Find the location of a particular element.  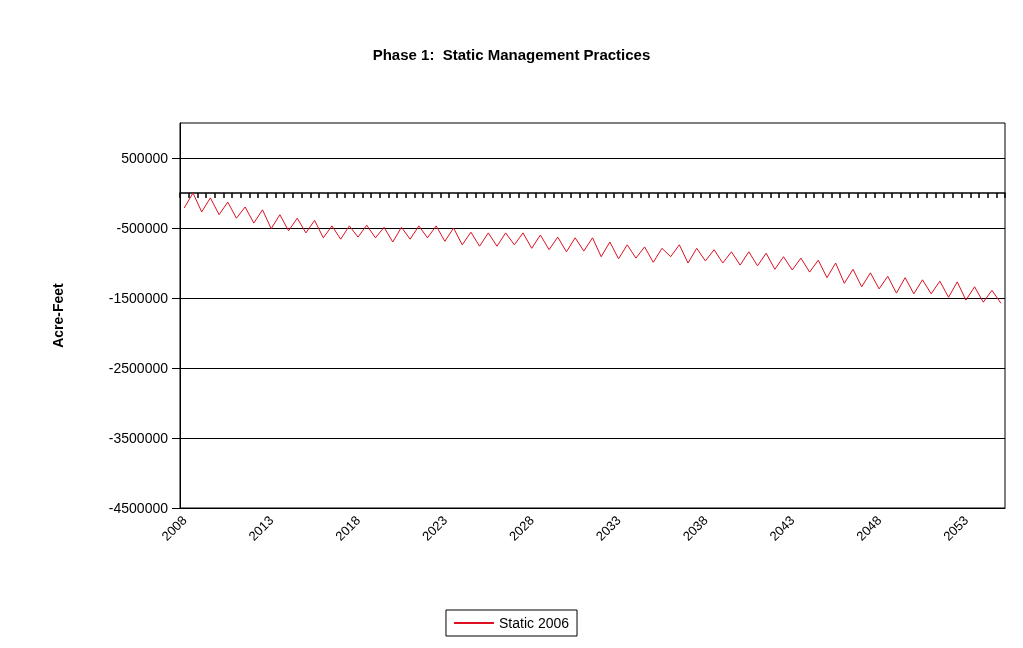

y-tick-label: -2500000 is located at coordinates (138, 368).